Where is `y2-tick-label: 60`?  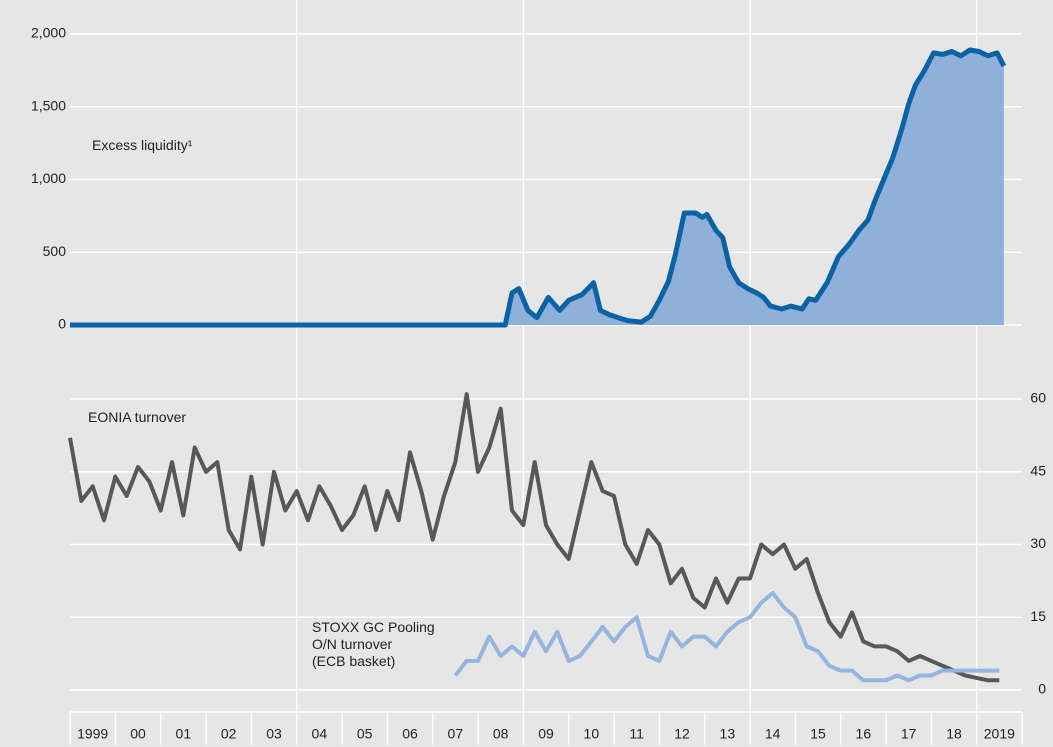
y2-tick-label: 60 is located at coordinates (1038, 398).